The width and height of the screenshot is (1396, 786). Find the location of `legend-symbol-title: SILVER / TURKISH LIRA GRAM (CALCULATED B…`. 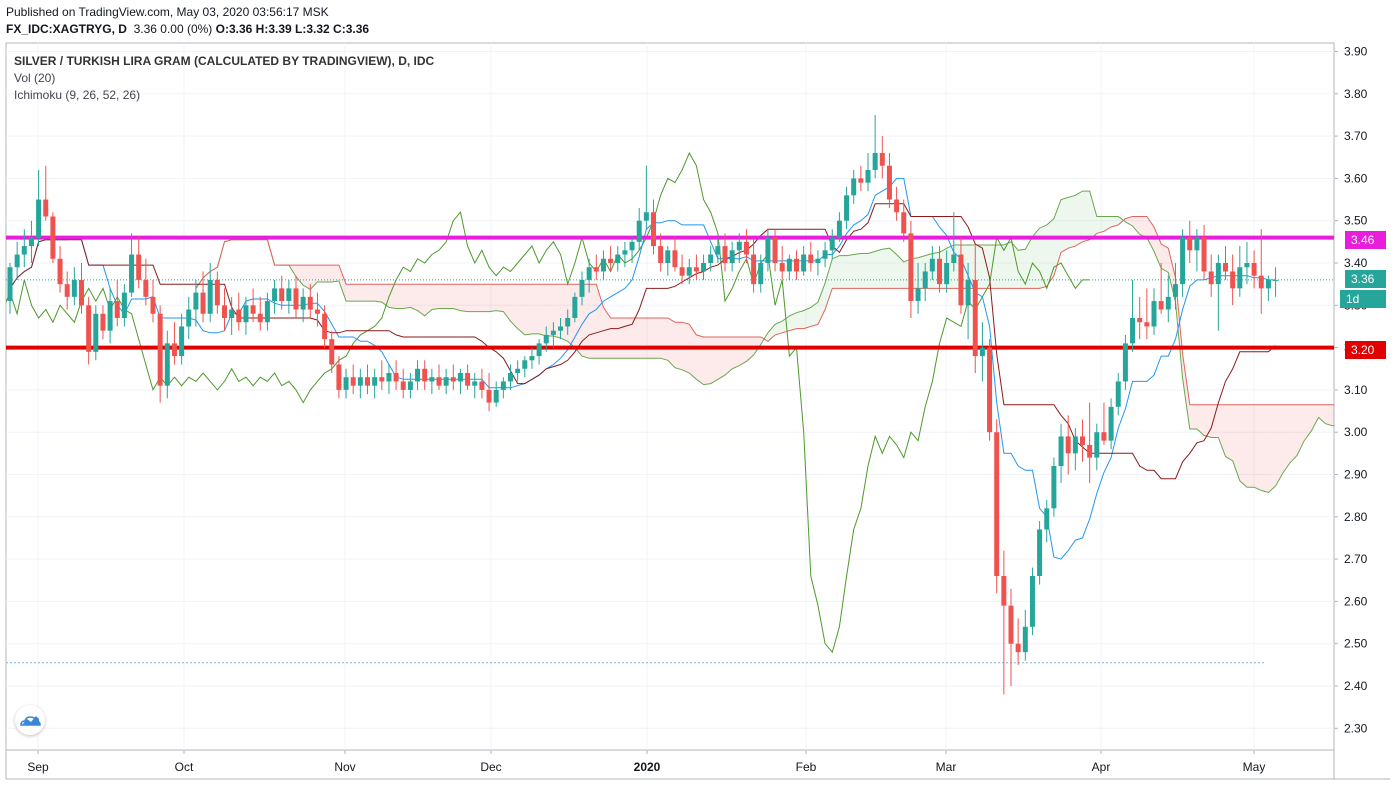

legend-symbol-title: SILVER / TURKISH LIRA GRAM (CALCULATED B… is located at coordinates (224, 61).